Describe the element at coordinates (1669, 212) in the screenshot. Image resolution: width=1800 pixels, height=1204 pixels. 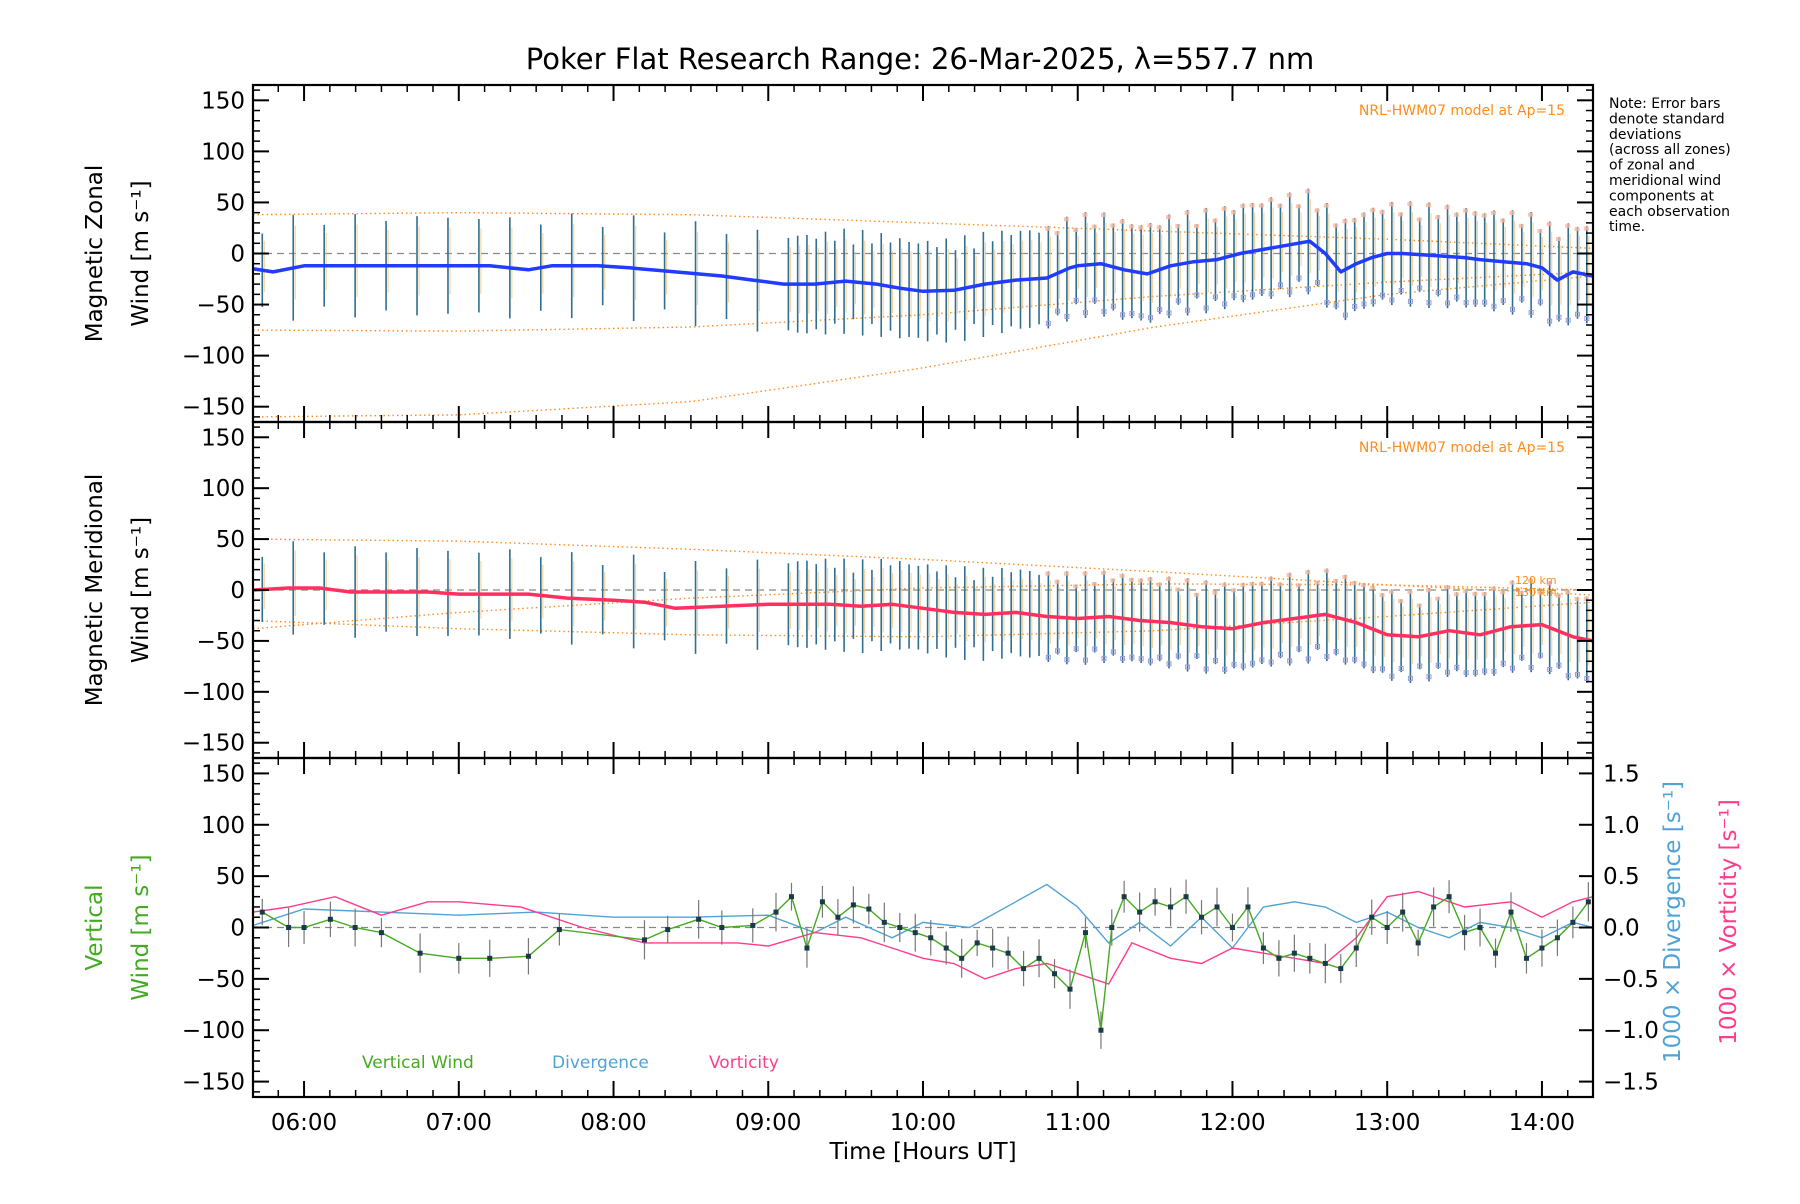
I see `note-line: each observation` at that location.